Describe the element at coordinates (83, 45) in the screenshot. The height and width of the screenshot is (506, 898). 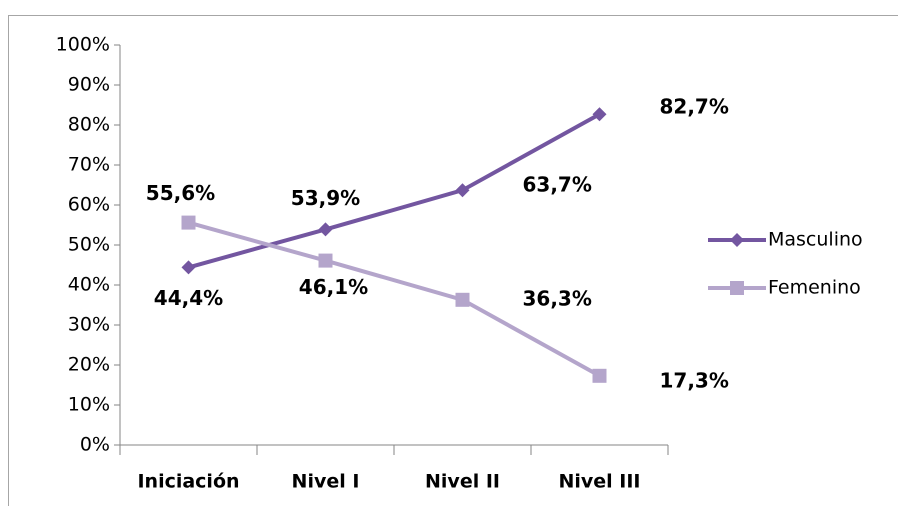
I see `y-tick-label: 100%` at that location.